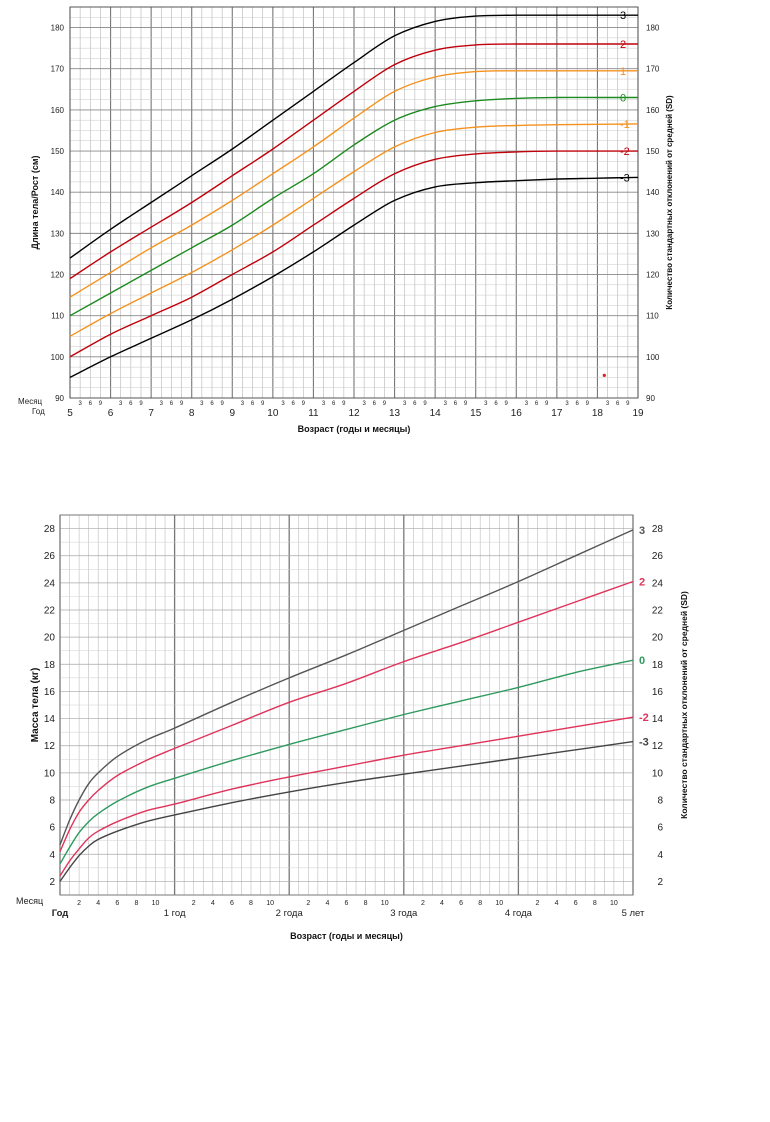 Image resolution: width=770 pixels, height=1122 pixels. I want to click on y-tick-label-right: 14, so click(658, 719).